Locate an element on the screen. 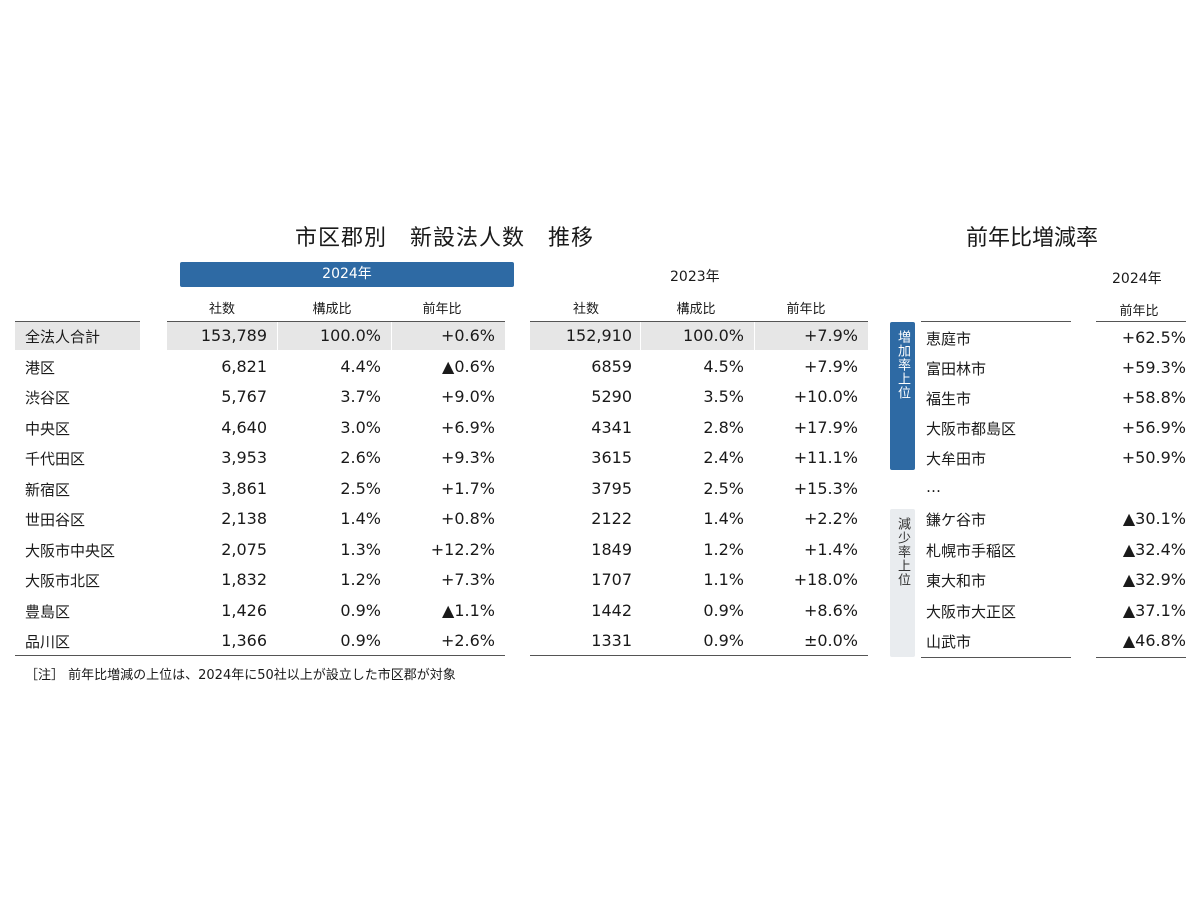 The image size is (1200, 900). cell-2024-yoy: +9.3% is located at coordinates (467, 457).